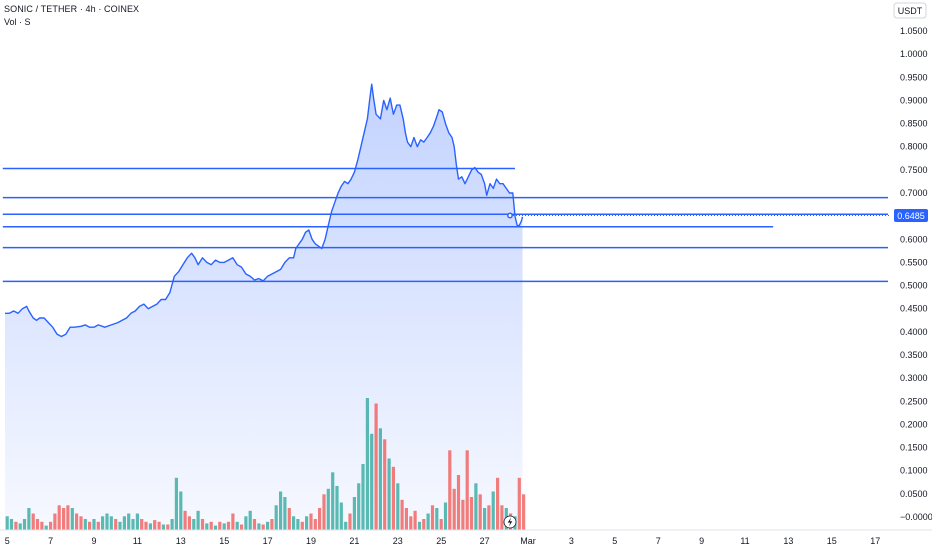  Describe the element at coordinates (914, 31) in the screenshot. I see `price-tick-label: 1.0500` at that location.